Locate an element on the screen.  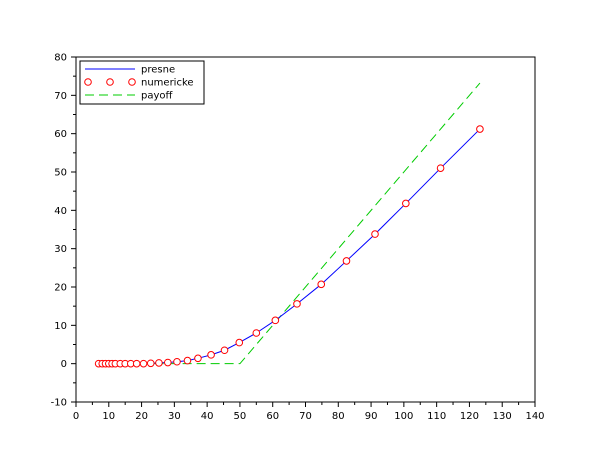
x-tick-label: 140 is located at coordinates (534, 416).